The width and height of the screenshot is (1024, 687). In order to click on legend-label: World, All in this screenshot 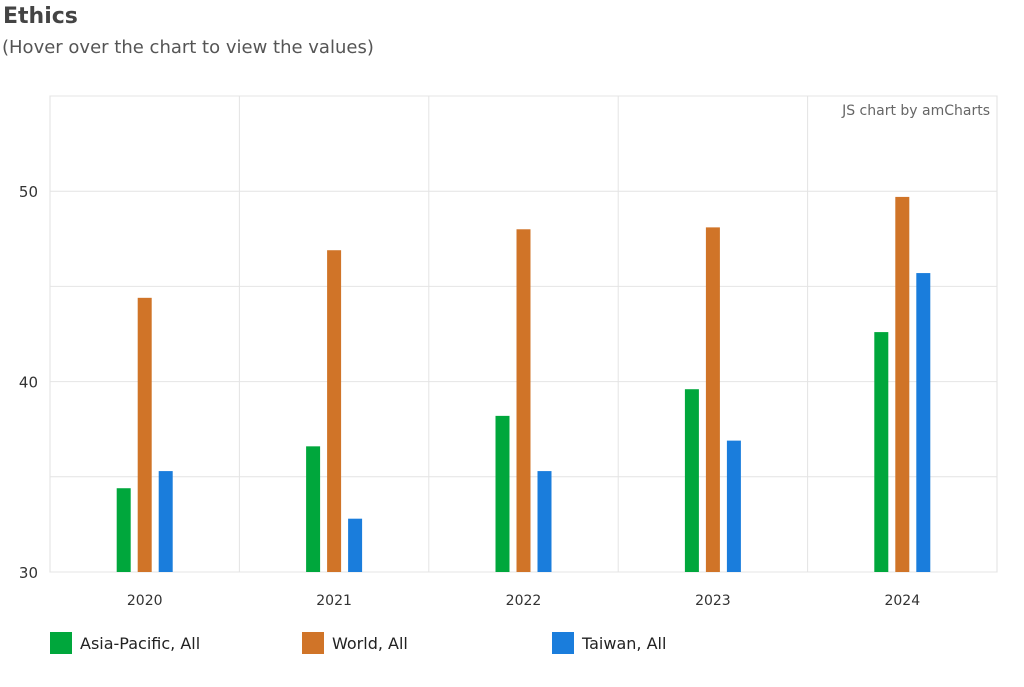, I will do `click(370, 643)`.